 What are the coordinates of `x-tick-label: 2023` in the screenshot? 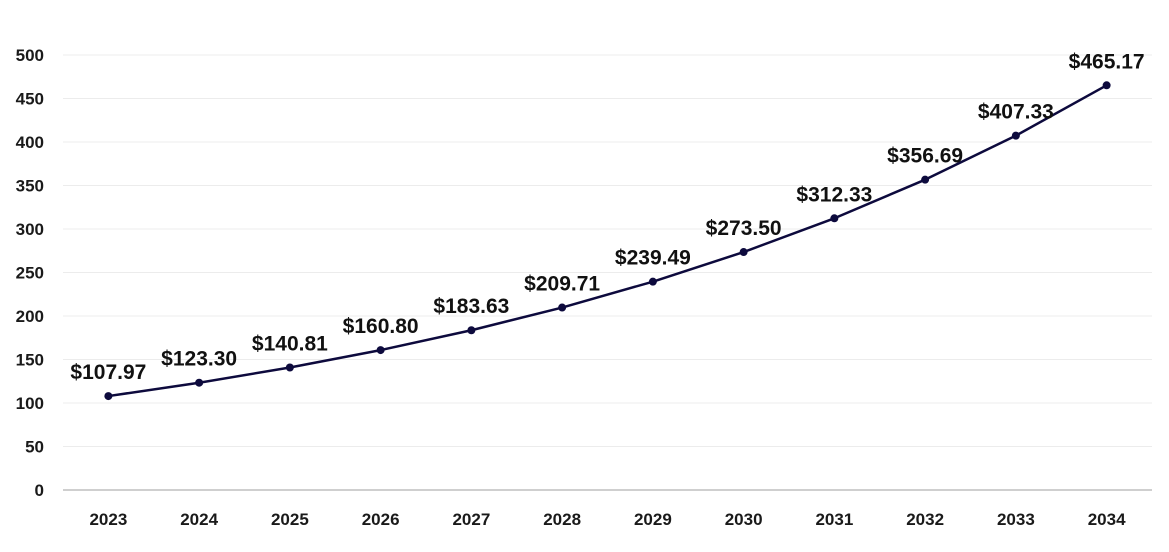 It's located at (108, 519).